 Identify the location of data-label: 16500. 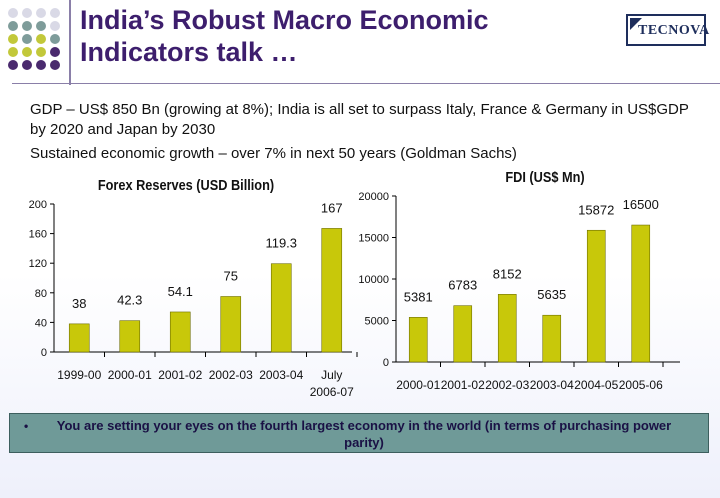
(641, 204).